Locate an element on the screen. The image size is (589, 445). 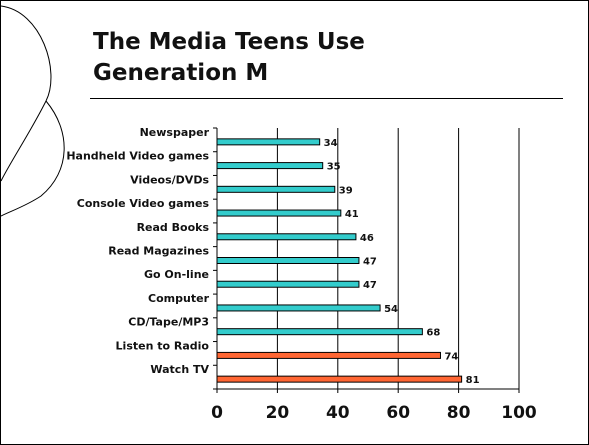
bar-videos-dvds is located at coordinates (276, 189).